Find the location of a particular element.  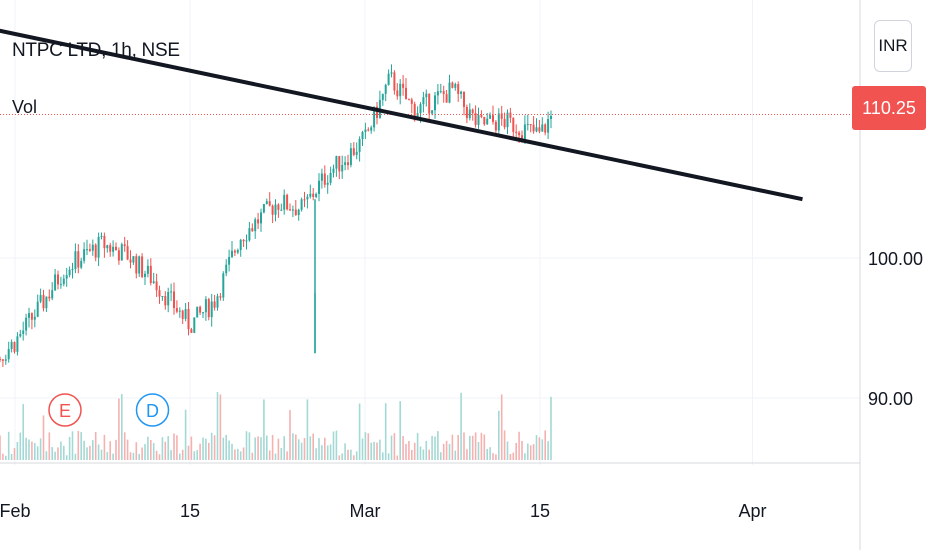

x-tick-label: Feb is located at coordinates (15, 511).